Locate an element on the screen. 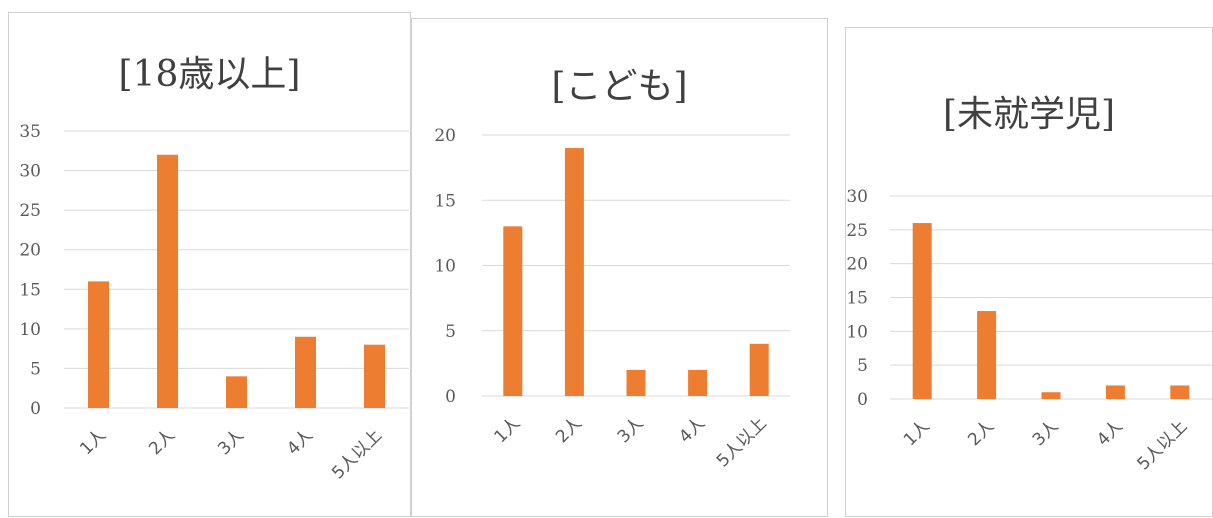  y-tick-label: 35 is located at coordinates (30, 132).